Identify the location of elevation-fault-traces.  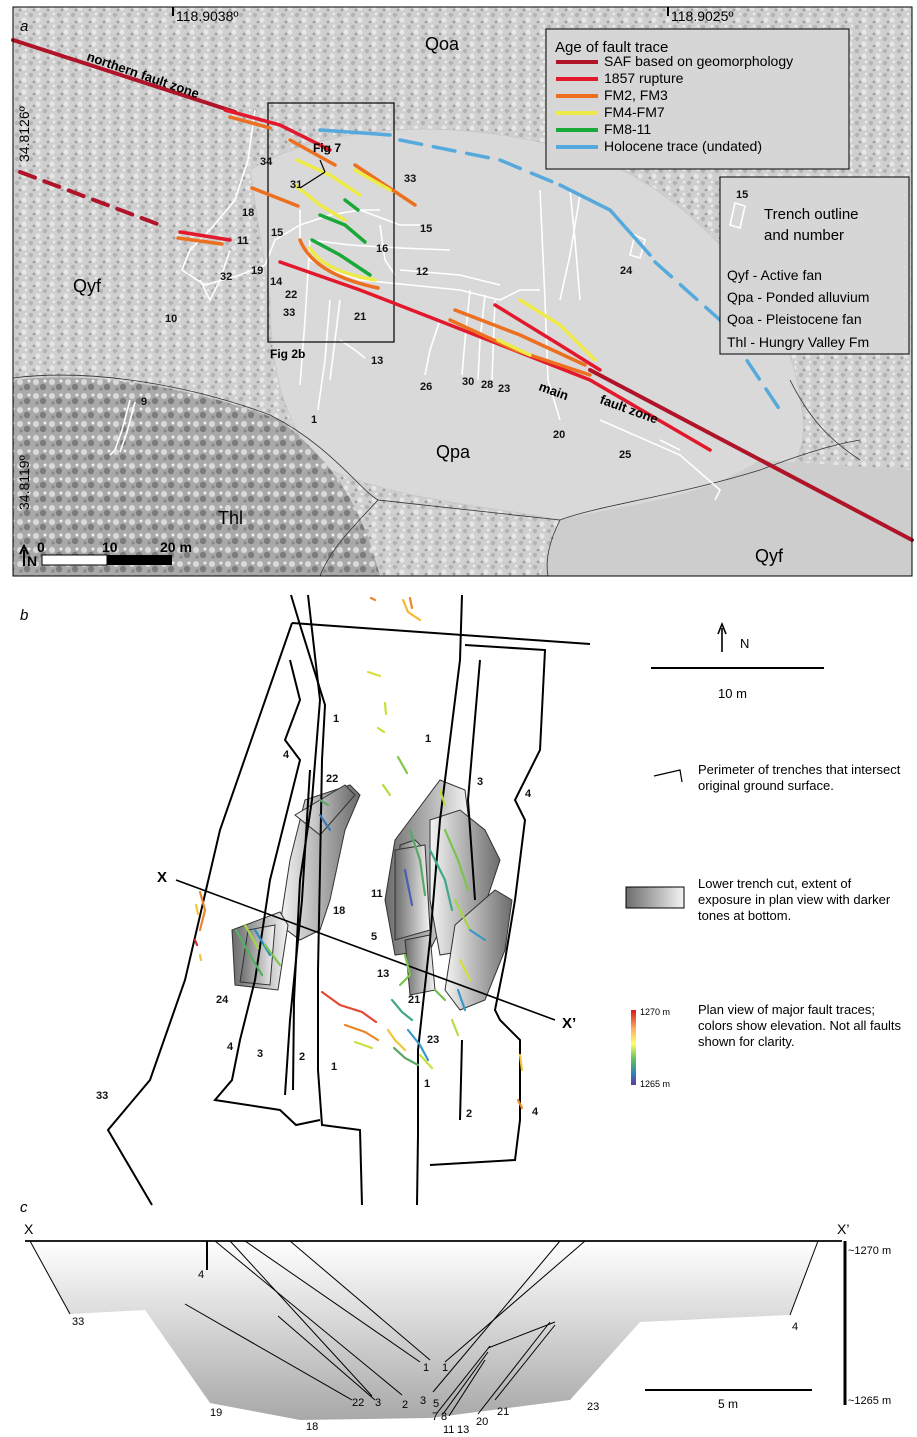
(358, 853).